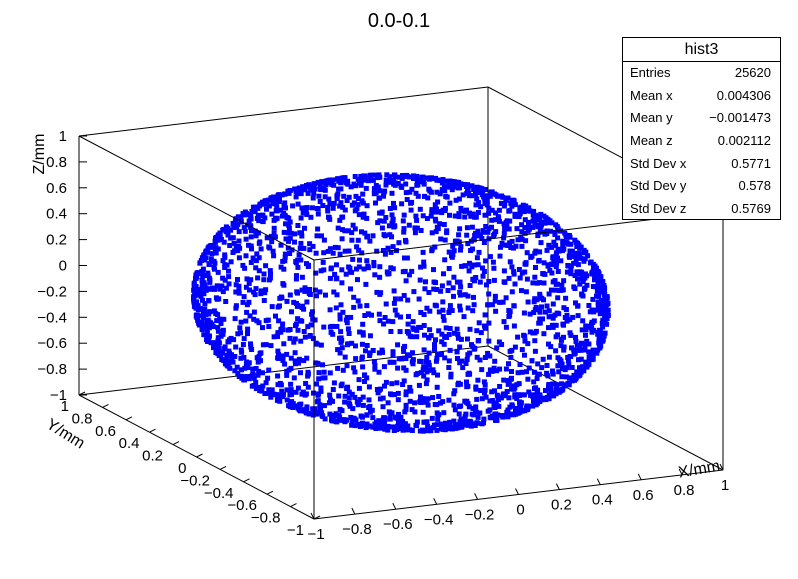  What do you see at coordinates (561, 505) in the screenshot?
I see `x-tick-label: 0.2` at bounding box center [561, 505].